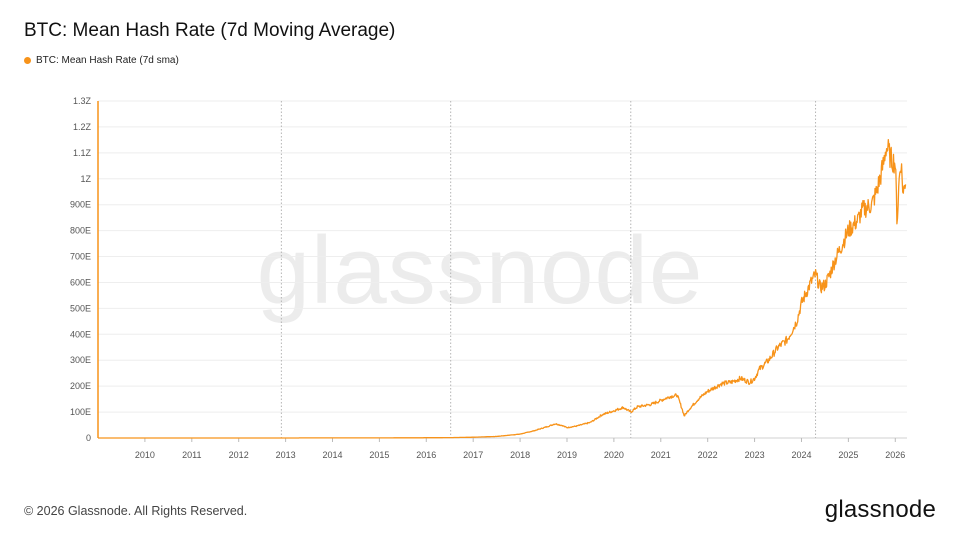  What do you see at coordinates (80, 334) in the screenshot?
I see `y-tick-label: 400E` at bounding box center [80, 334].